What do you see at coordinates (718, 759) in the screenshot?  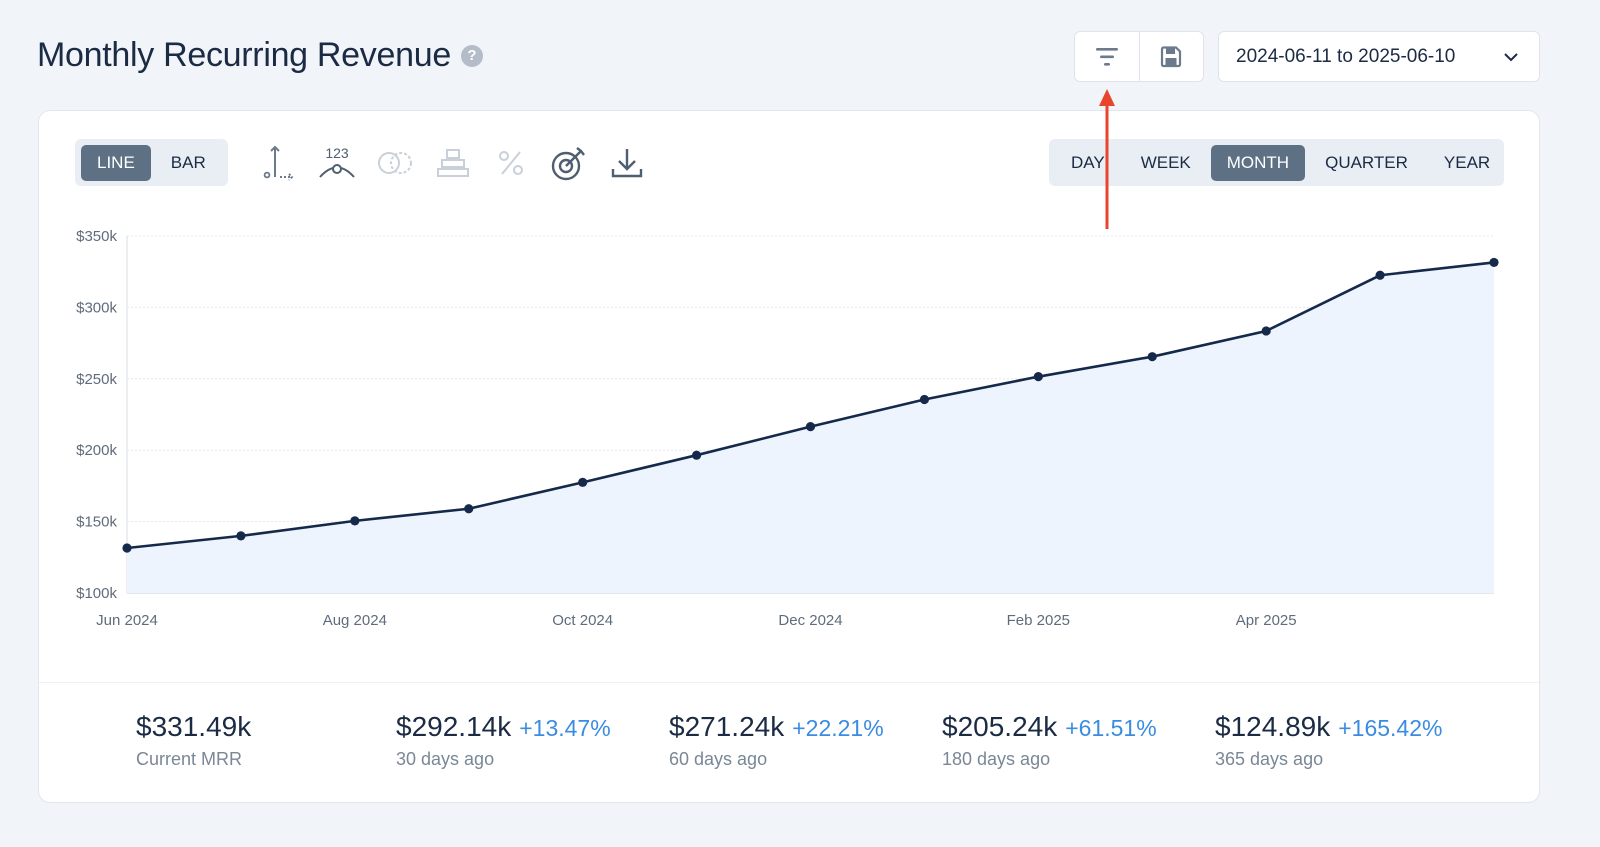 I see `stat-label: 60 days ago` at bounding box center [718, 759].